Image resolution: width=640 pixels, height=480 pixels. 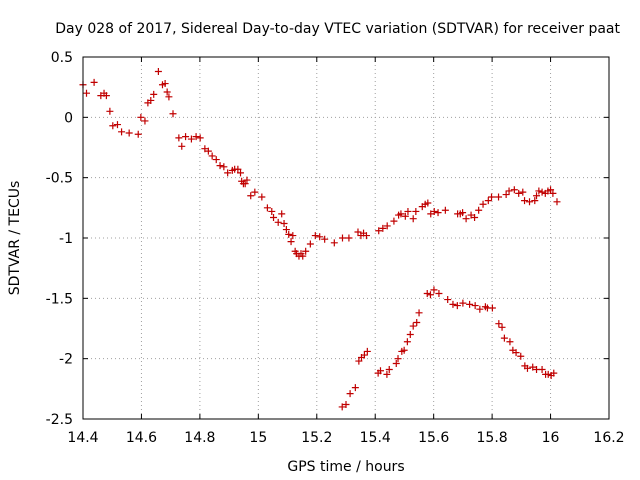 I want to click on y-tick-labels: 0.5 0 -0.5 -1 -1.5 -2 -2.5, so click(x=59, y=239).